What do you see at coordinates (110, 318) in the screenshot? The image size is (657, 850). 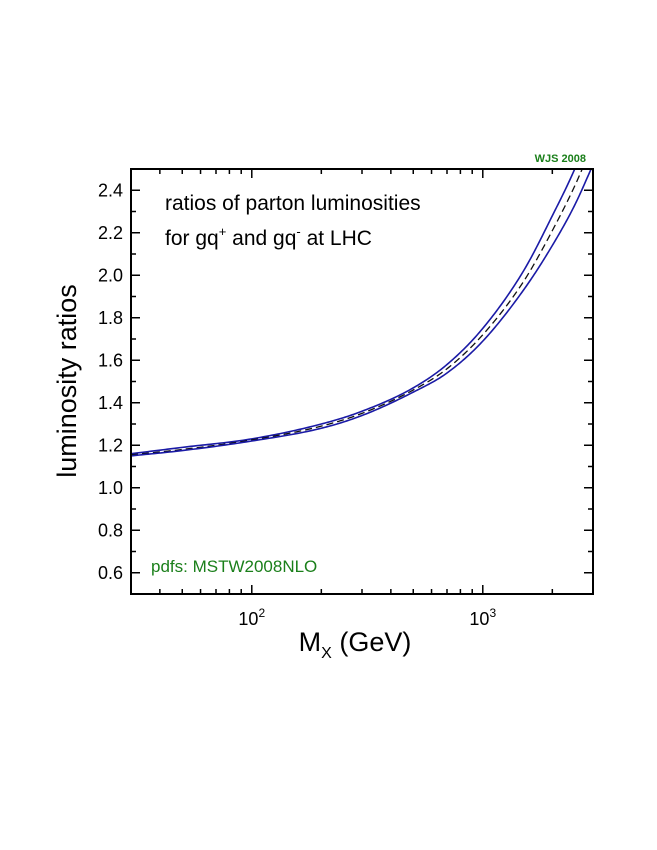 I see `y-tick-label: 1.8` at bounding box center [110, 318].